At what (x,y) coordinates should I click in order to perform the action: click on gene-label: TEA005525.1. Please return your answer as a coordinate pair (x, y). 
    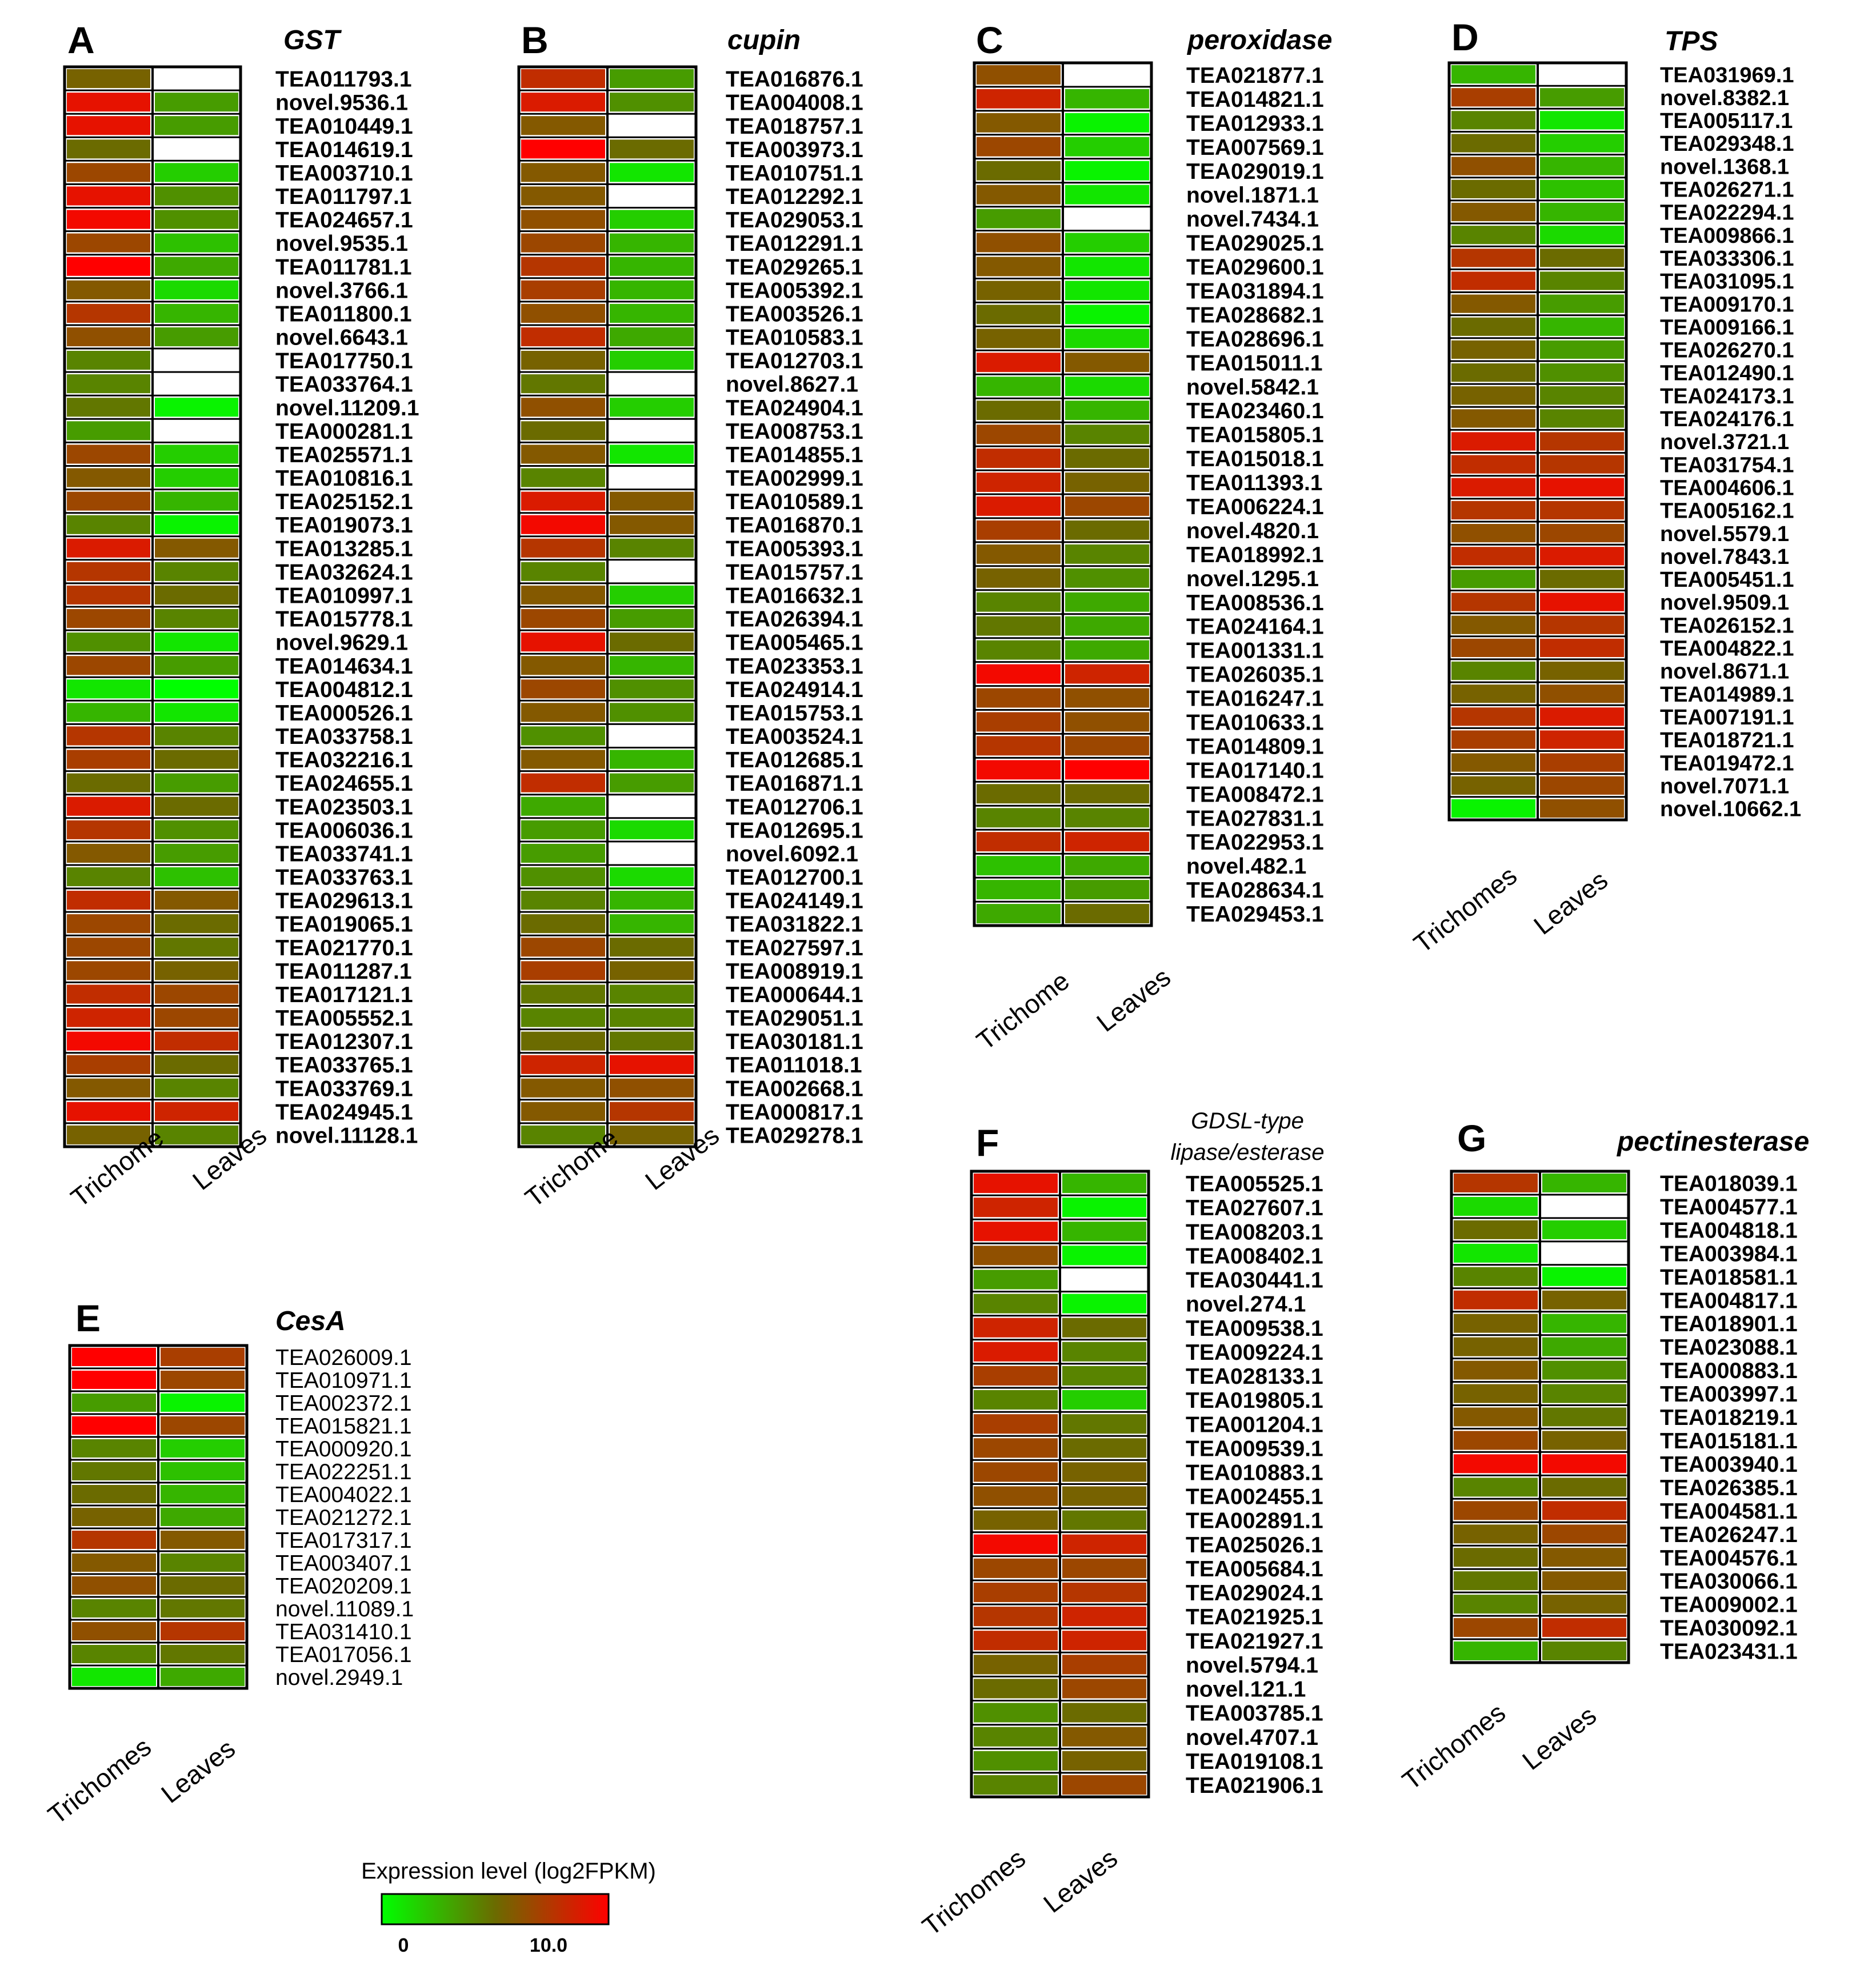
    Looking at the image, I should click on (1254, 1184).